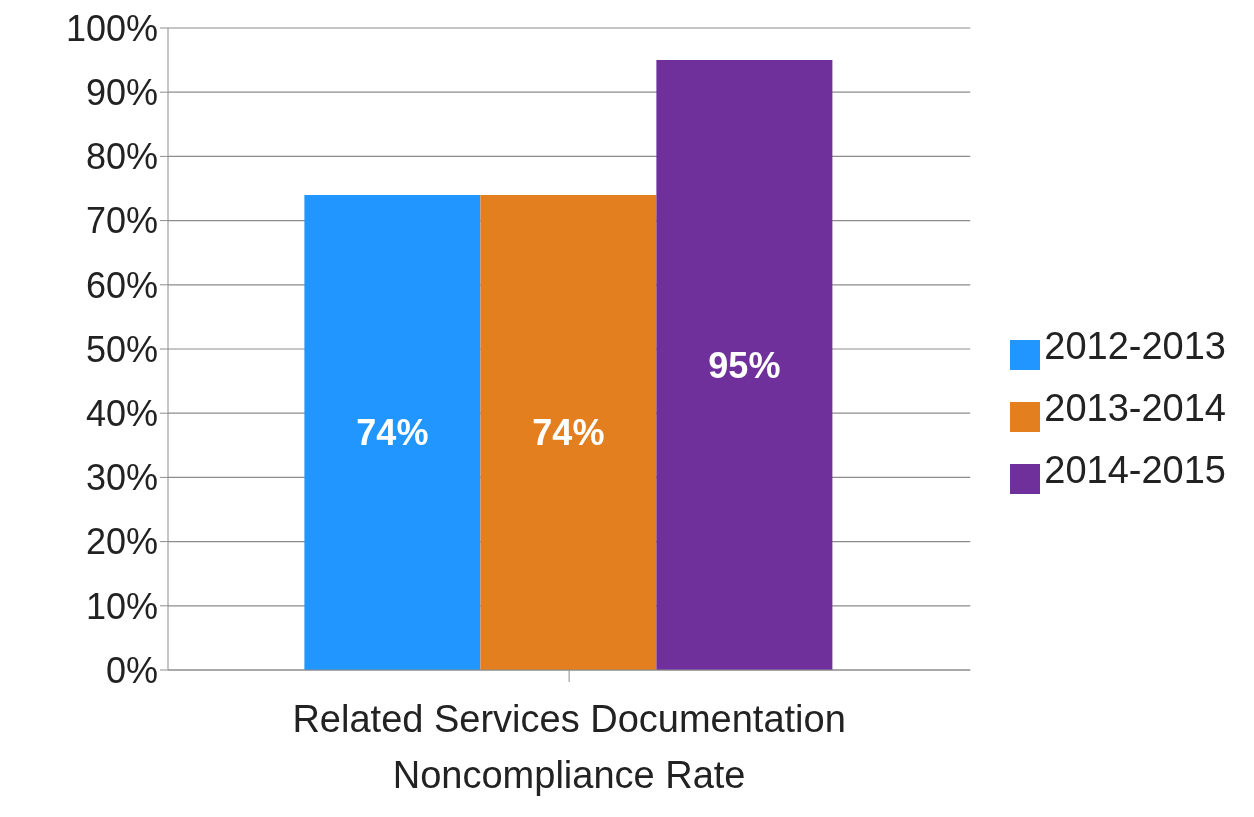 The height and width of the screenshot is (817, 1254). I want to click on data-label: 95%, so click(744, 365).